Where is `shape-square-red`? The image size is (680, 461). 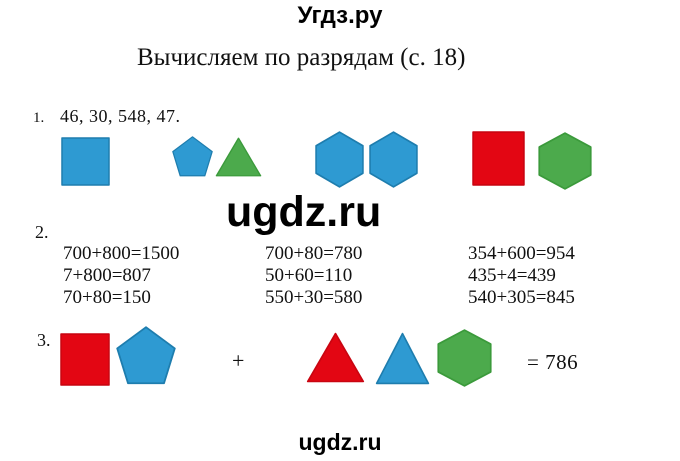 shape-square-red is located at coordinates (498, 158).